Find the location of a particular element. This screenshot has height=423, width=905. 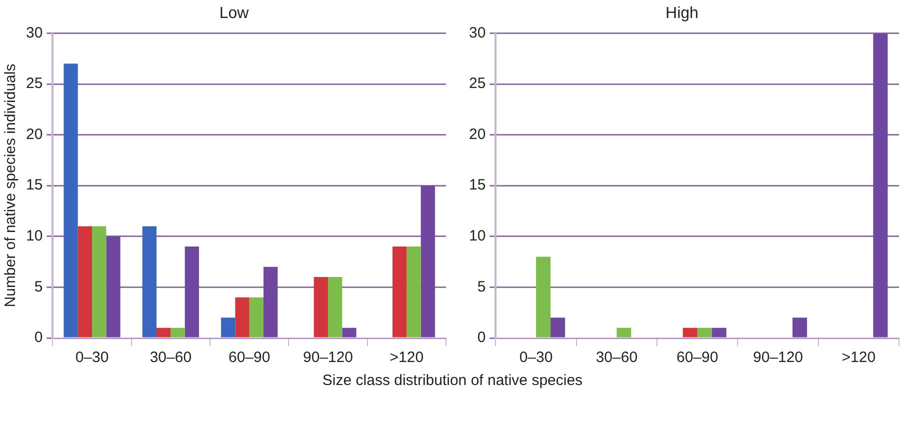

y-axis-title: Number of native species individuals is located at coordinates (11, 185).